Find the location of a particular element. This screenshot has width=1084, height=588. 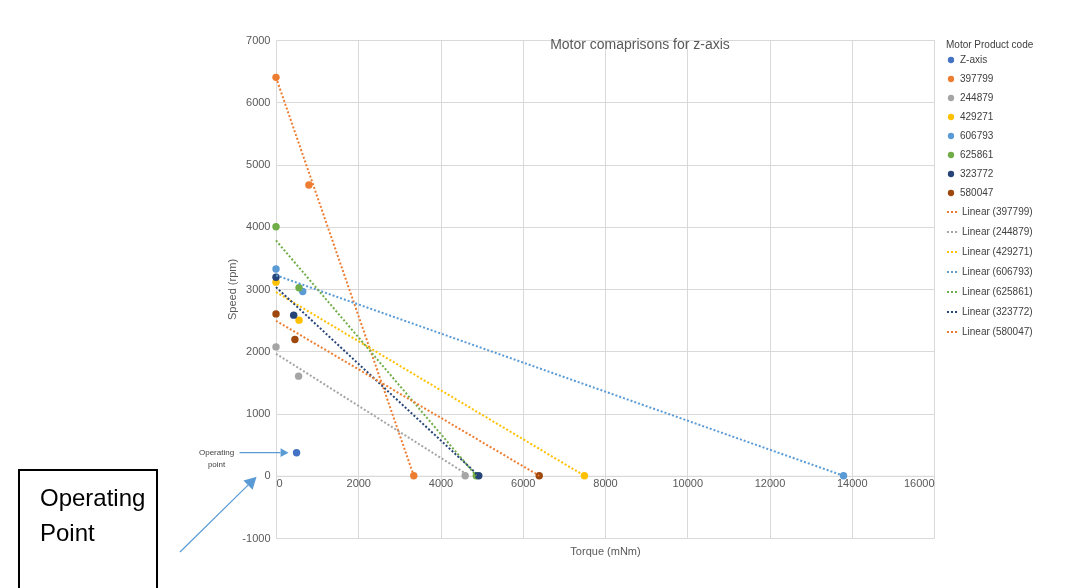

y-tick-label: 3000 is located at coordinates (258, 288).